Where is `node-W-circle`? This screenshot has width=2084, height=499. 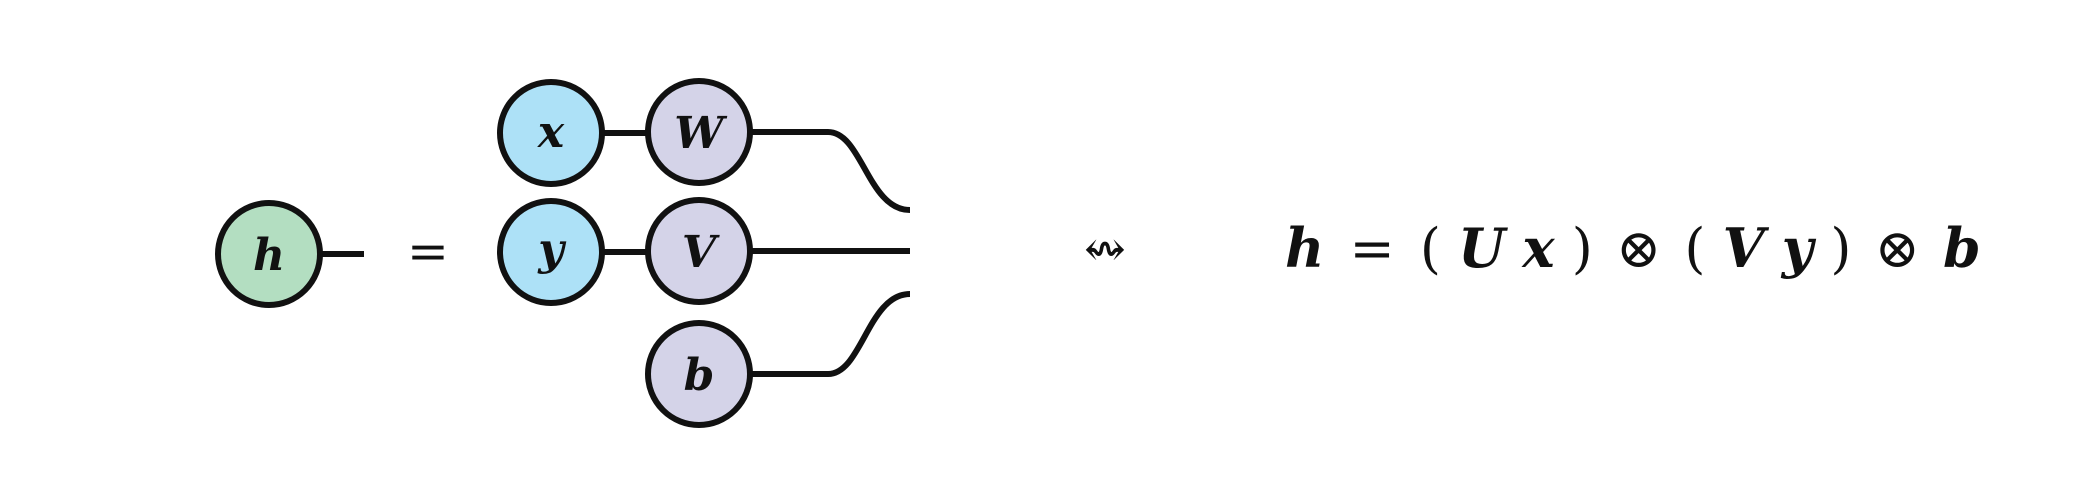 node-W-circle is located at coordinates (699, 132).